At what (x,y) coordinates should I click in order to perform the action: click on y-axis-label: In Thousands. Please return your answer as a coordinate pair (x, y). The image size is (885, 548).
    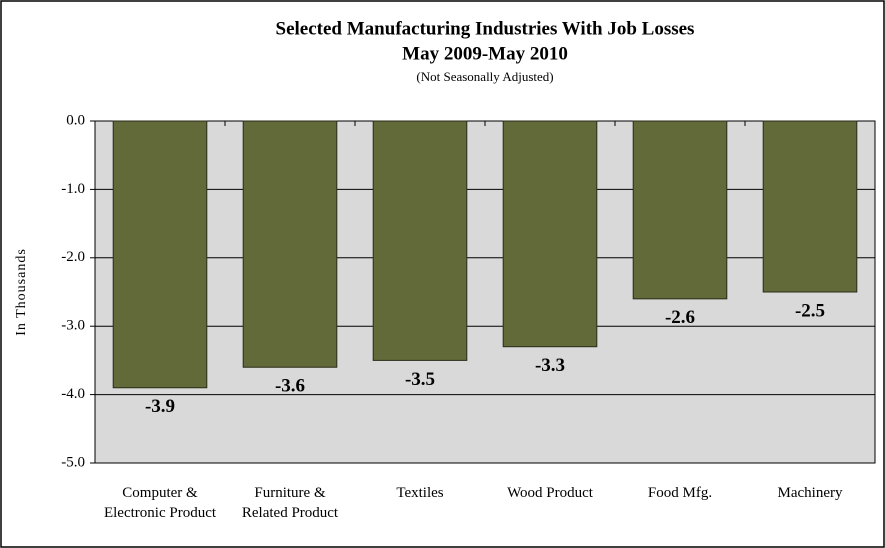
    Looking at the image, I should click on (21, 292).